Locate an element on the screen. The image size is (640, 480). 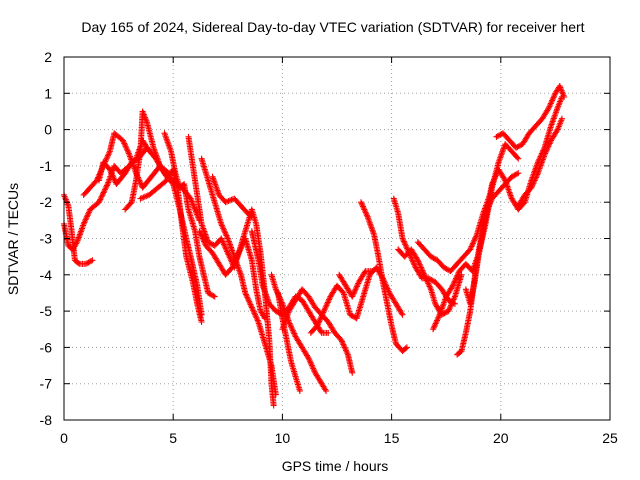
x-tick-label: 10 is located at coordinates (283, 438).